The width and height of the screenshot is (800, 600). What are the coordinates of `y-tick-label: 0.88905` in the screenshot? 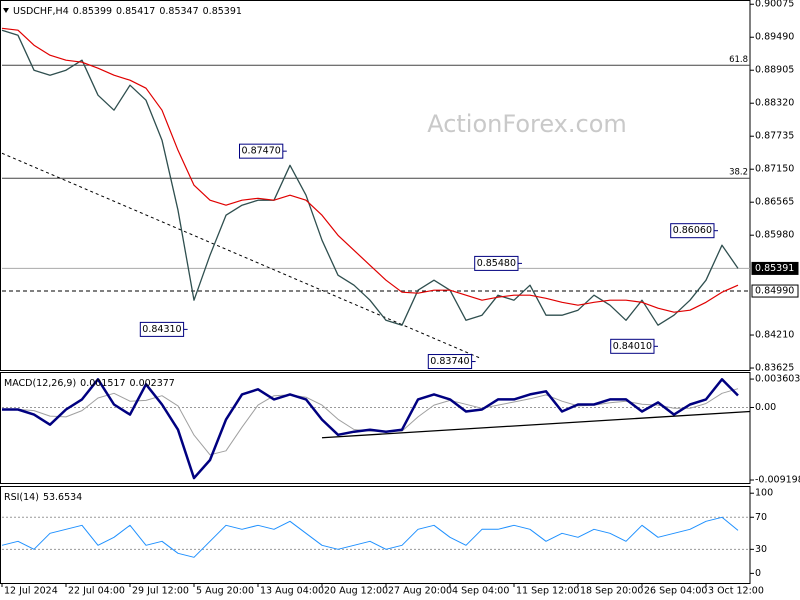 It's located at (774, 70).